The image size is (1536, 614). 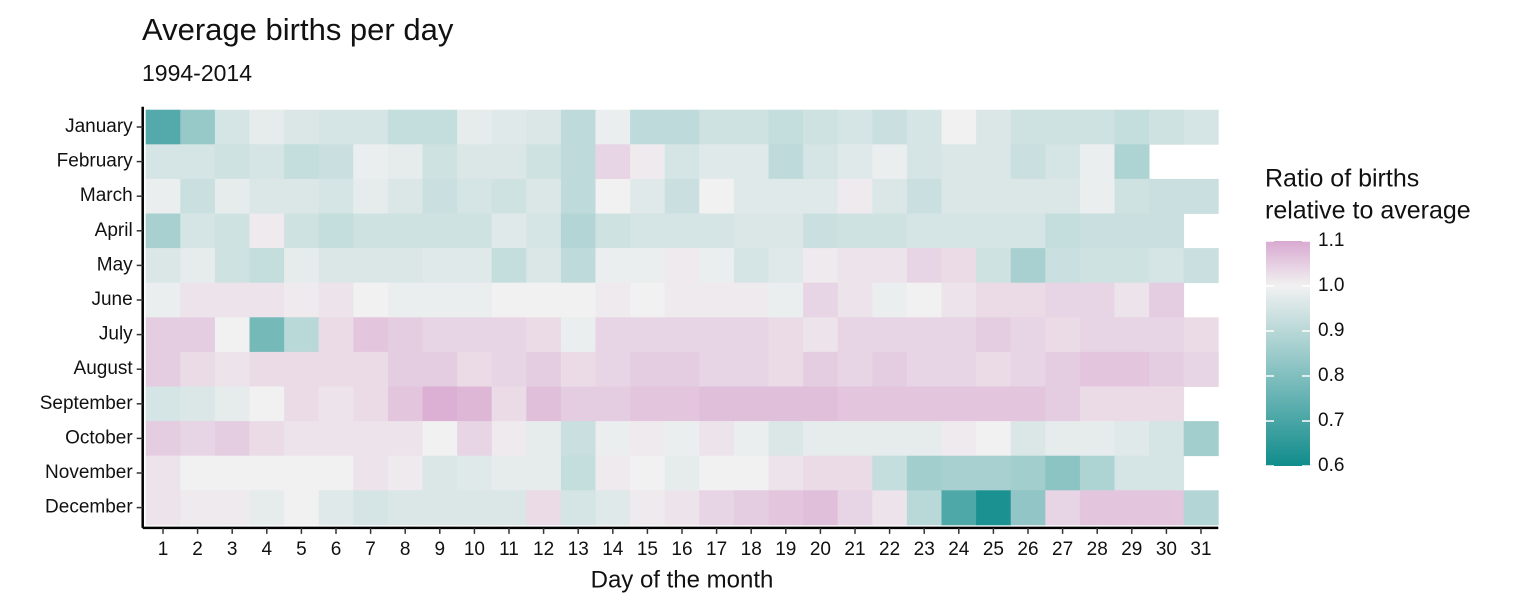 What do you see at coordinates (543, 549) in the screenshot?
I see `x-tick-label: 12` at bounding box center [543, 549].